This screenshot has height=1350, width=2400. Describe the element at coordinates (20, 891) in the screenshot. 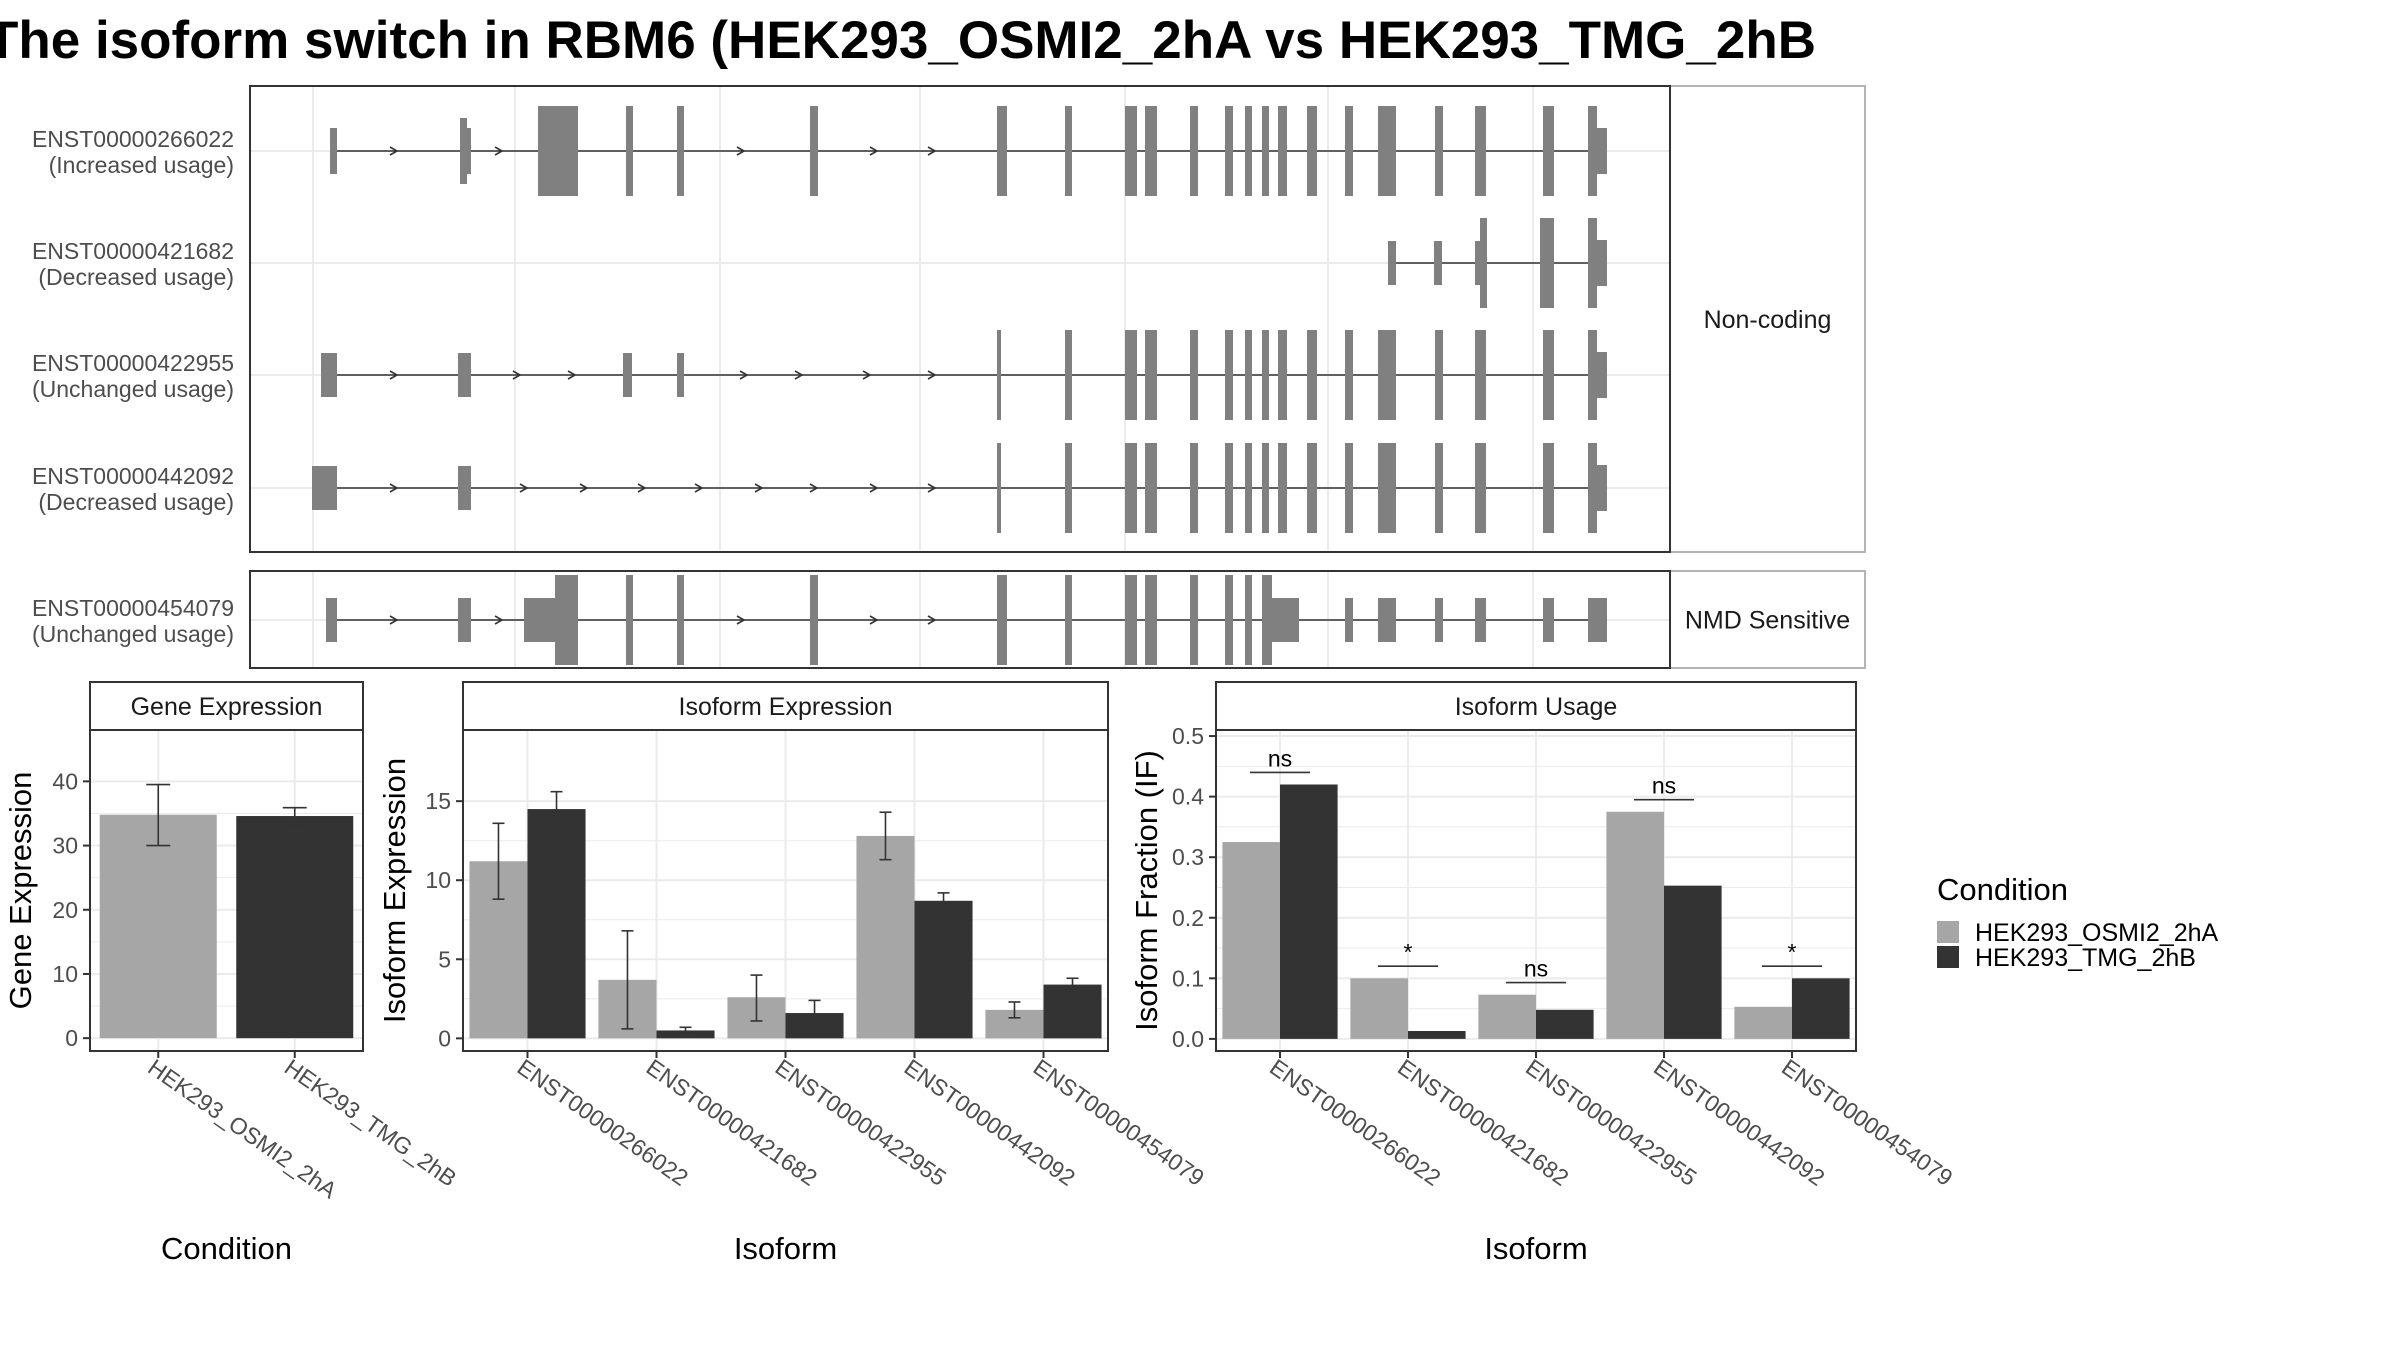

I see `y-axis-title: Gene Expression` at that location.